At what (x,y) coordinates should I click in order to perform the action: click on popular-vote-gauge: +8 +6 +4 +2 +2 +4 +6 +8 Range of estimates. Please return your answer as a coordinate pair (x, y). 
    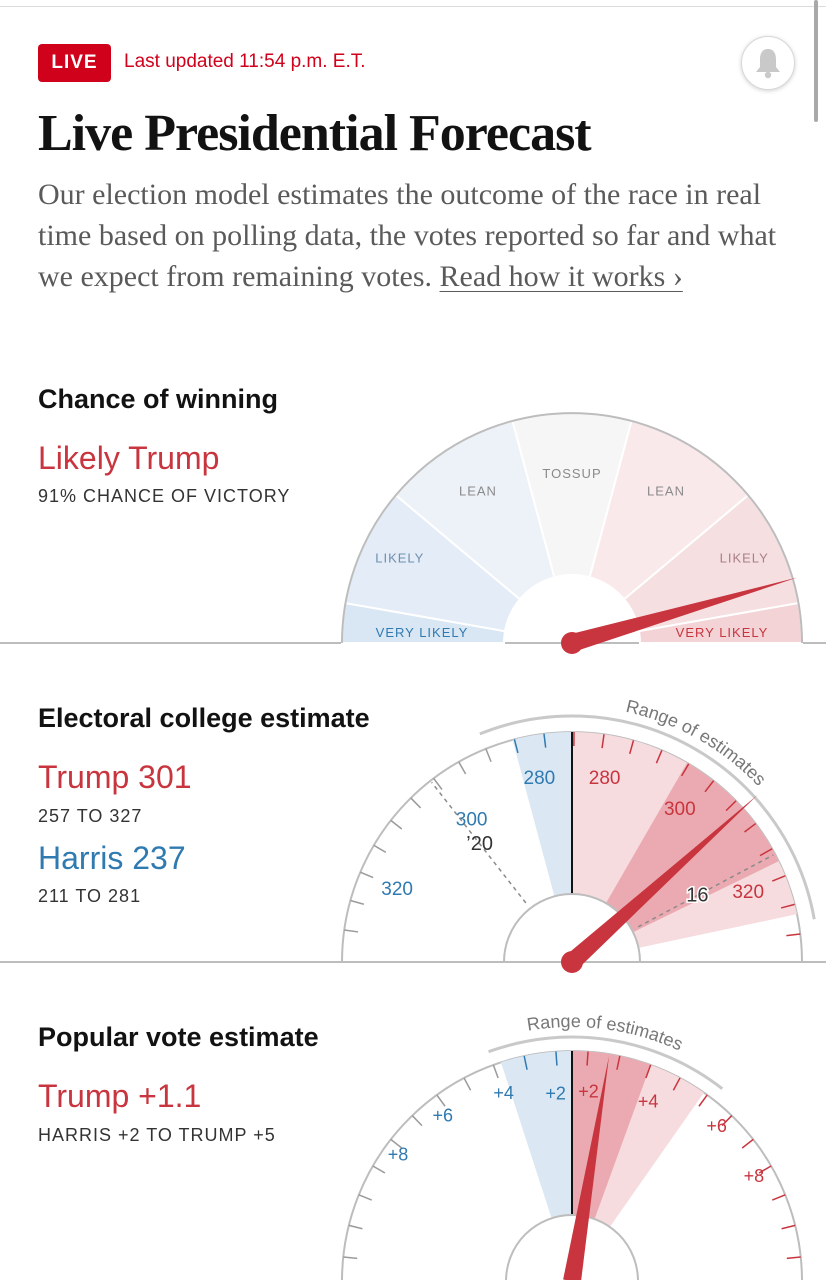
    Looking at the image, I should click on (572, 1145).